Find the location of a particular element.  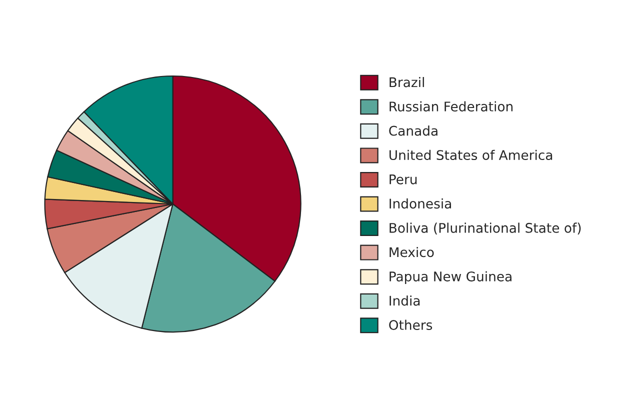

legend-label: Papua New Guinea is located at coordinates (451, 277).